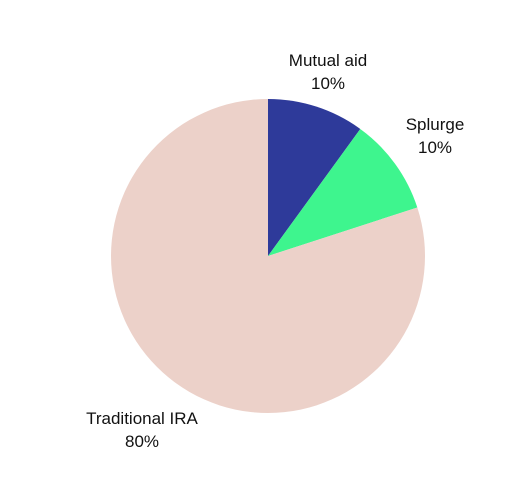  What do you see at coordinates (328, 60) in the screenshot?
I see `slice-label-mutual-aid: Mutual aid` at bounding box center [328, 60].